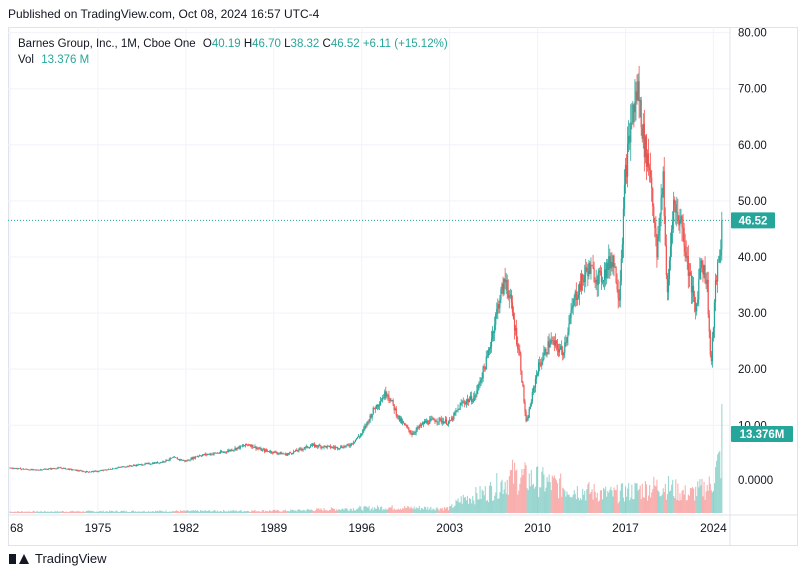 The height and width of the screenshot is (578, 804). What do you see at coordinates (752, 258) in the screenshot?
I see `y-tick-label: 40.00` at bounding box center [752, 258].